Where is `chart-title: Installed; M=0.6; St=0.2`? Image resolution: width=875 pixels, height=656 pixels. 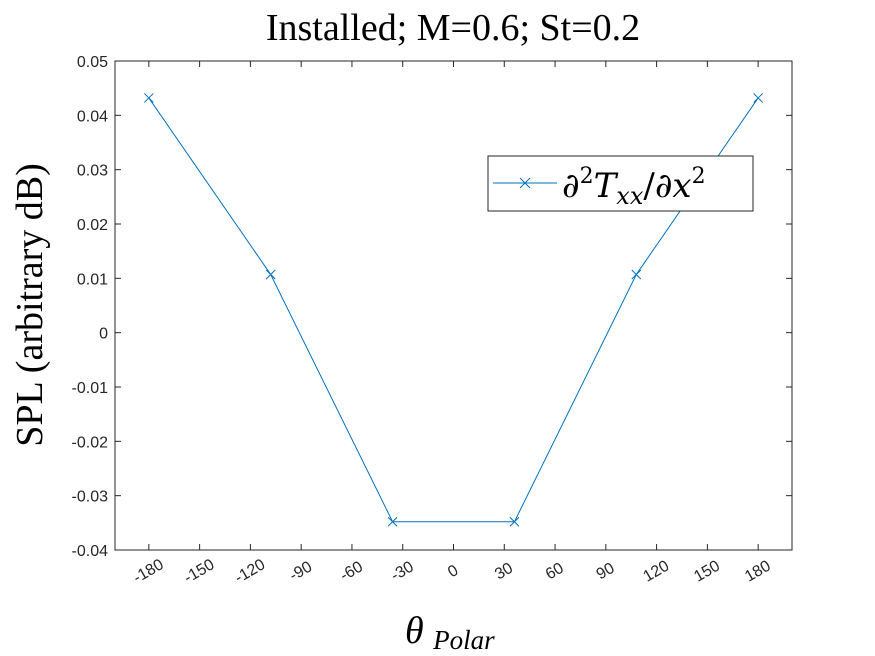 chart-title: Installed; M=0.6; St=0.2 is located at coordinates (453, 28).